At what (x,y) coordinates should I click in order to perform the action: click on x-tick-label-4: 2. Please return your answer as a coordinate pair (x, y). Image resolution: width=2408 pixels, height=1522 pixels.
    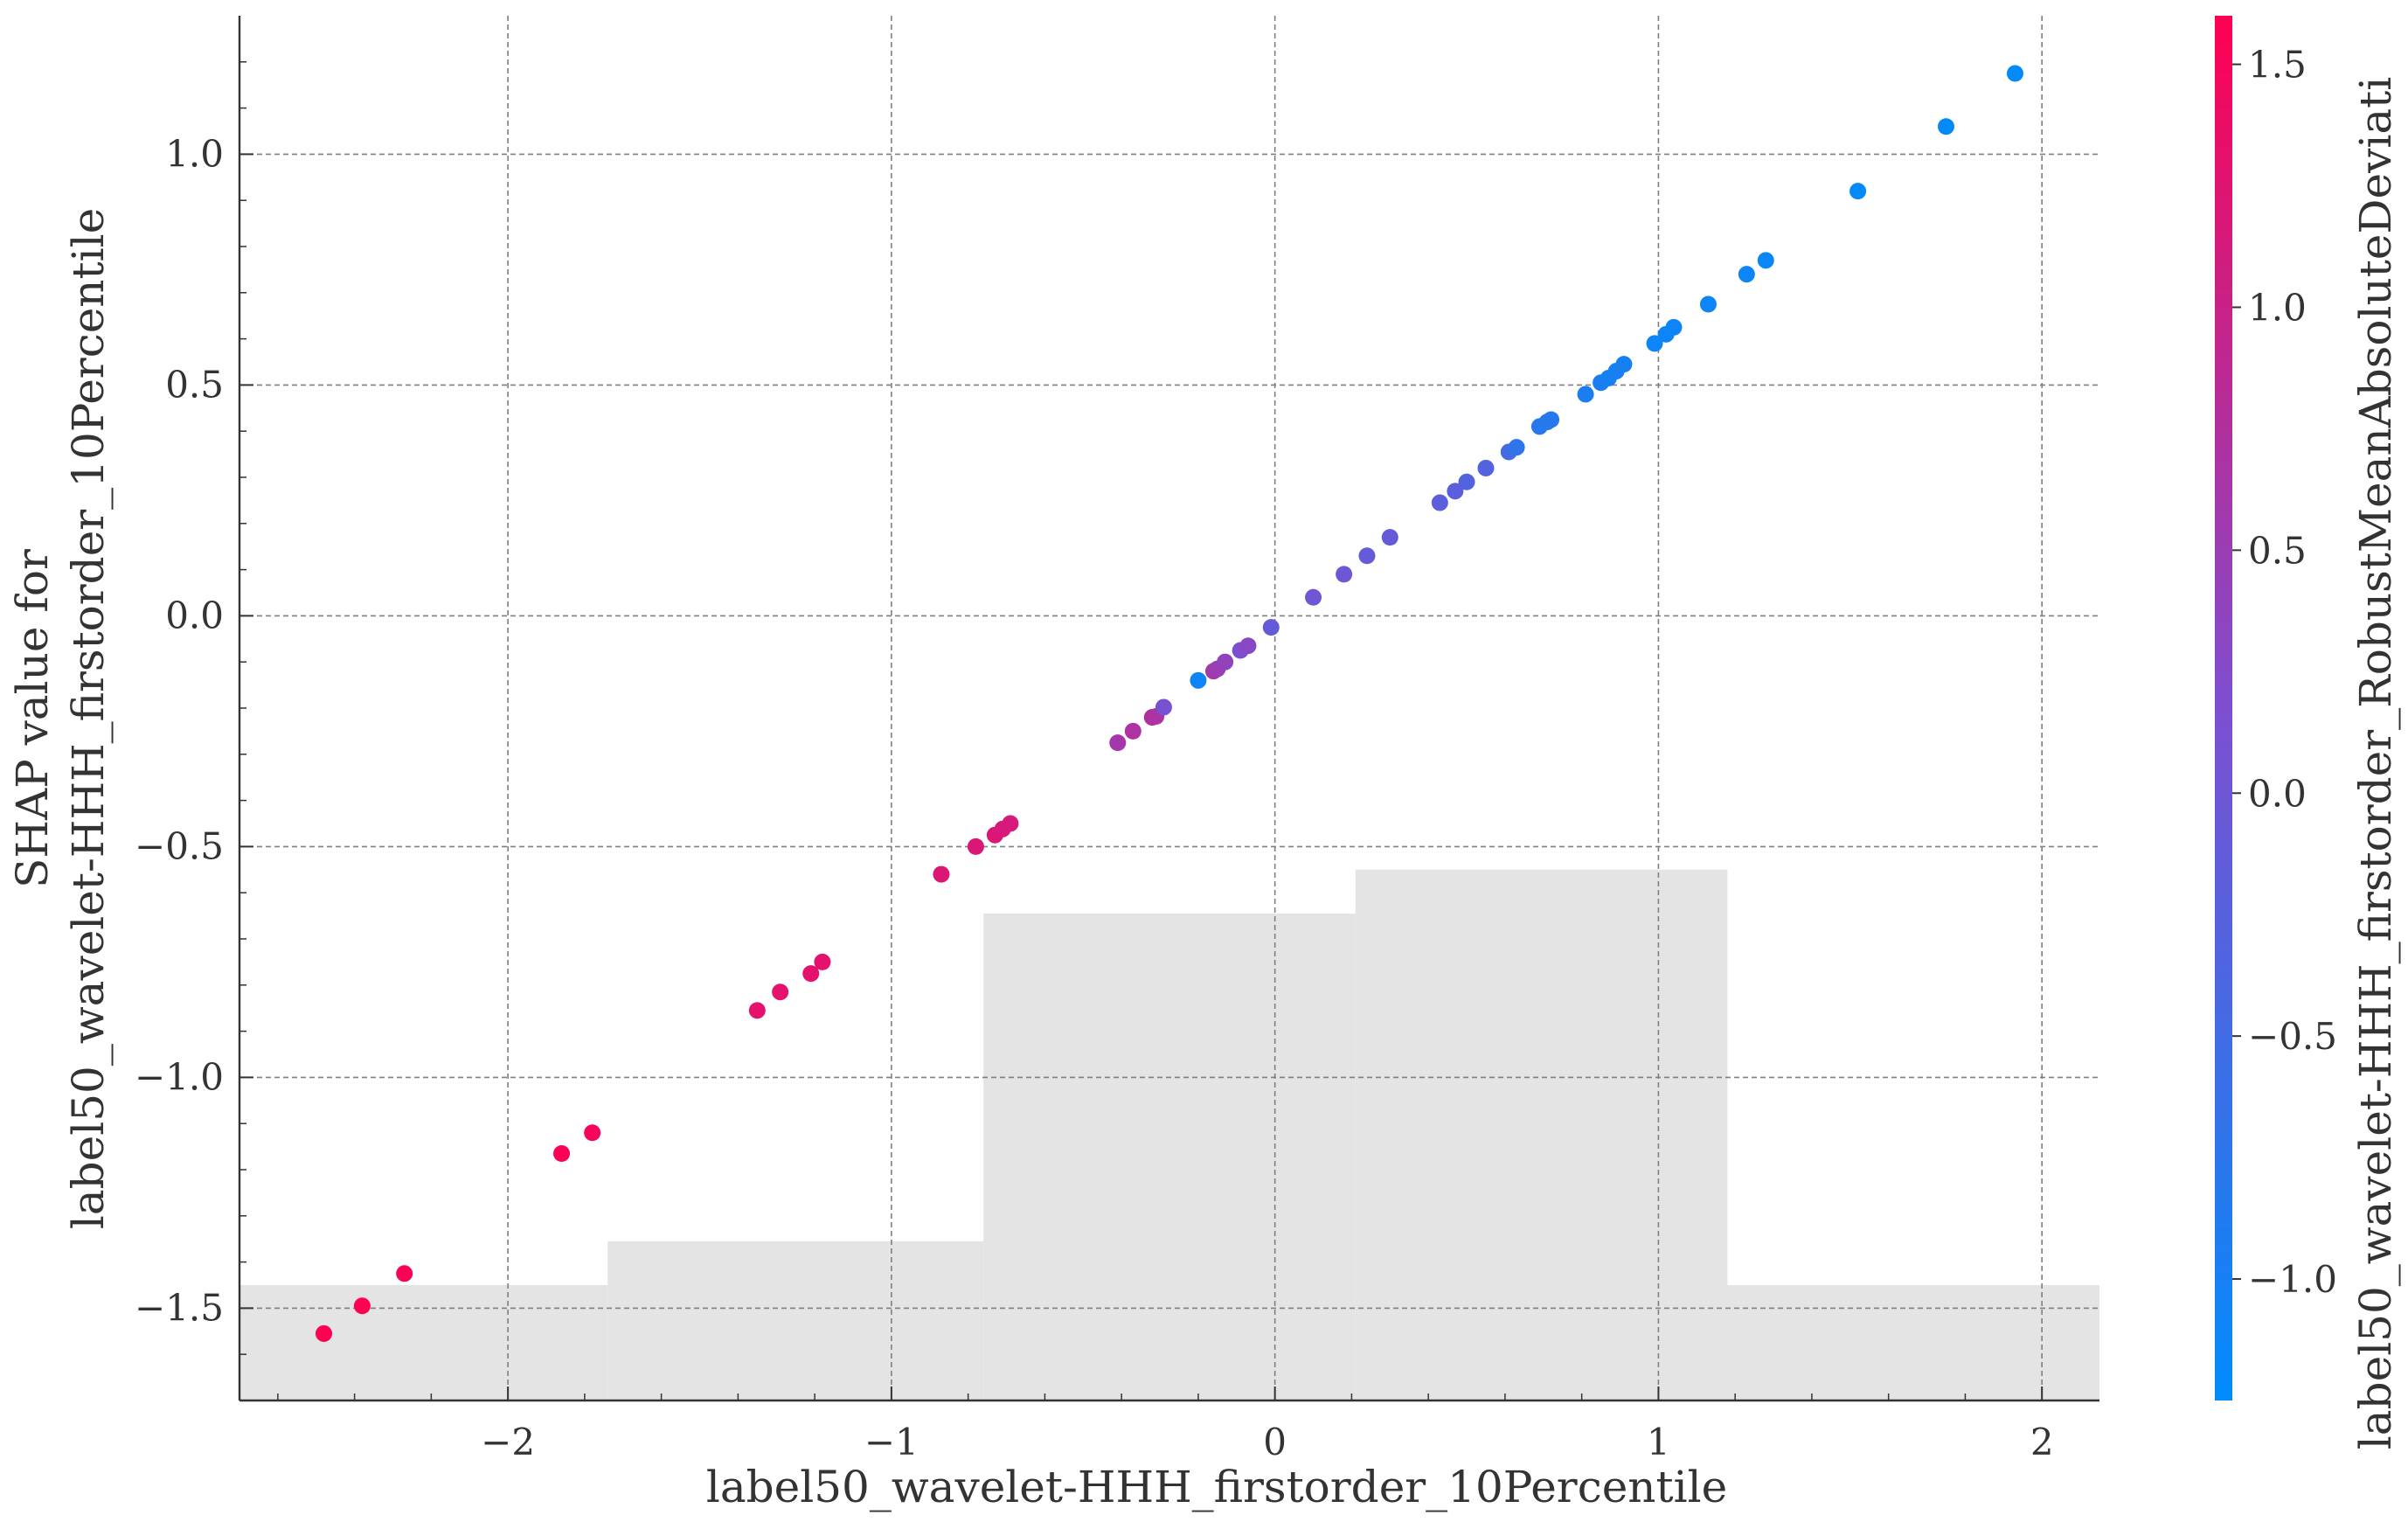
    Looking at the image, I should click on (2042, 1442).